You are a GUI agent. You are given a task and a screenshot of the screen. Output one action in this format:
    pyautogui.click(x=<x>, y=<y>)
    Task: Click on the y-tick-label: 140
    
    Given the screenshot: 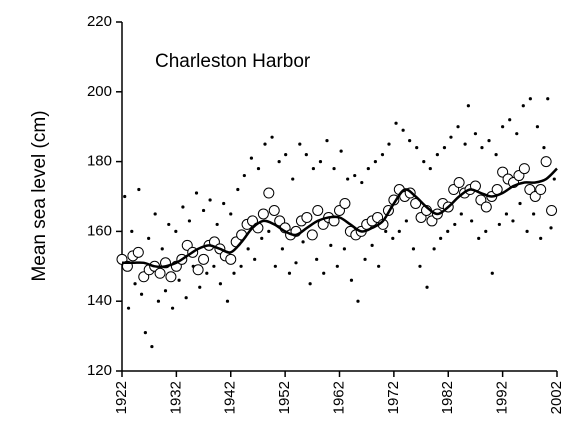 What is the action you would take?
    pyautogui.click(x=99, y=300)
    